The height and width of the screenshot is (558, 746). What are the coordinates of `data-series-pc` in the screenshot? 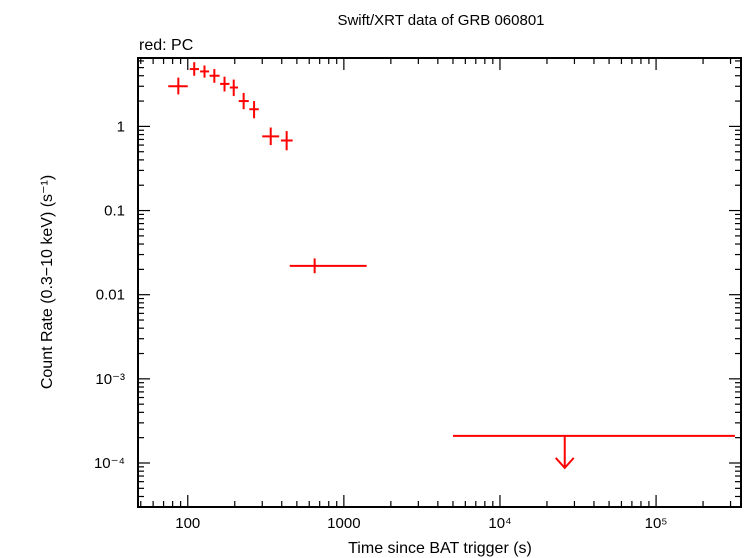 It's located at (267, 168).